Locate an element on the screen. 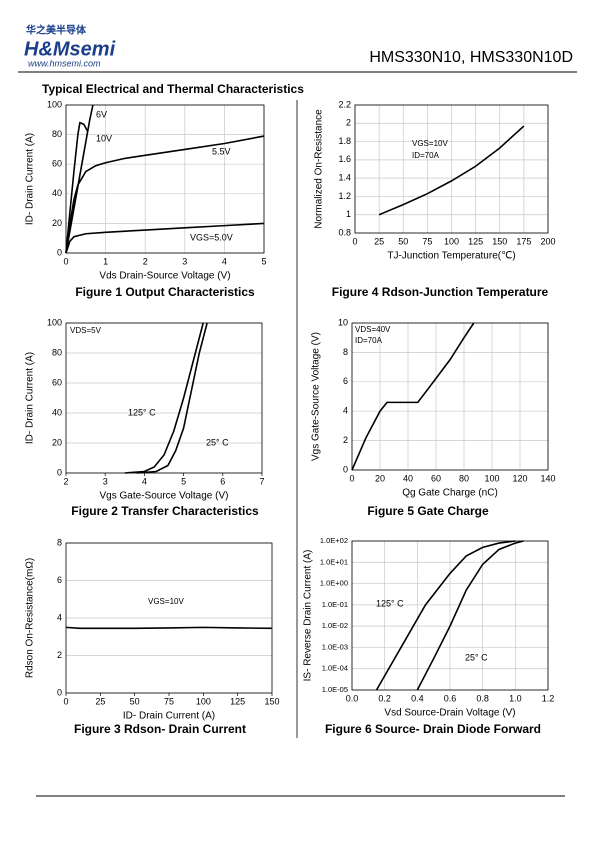  x-tick-label: 120 is located at coordinates (519, 478).